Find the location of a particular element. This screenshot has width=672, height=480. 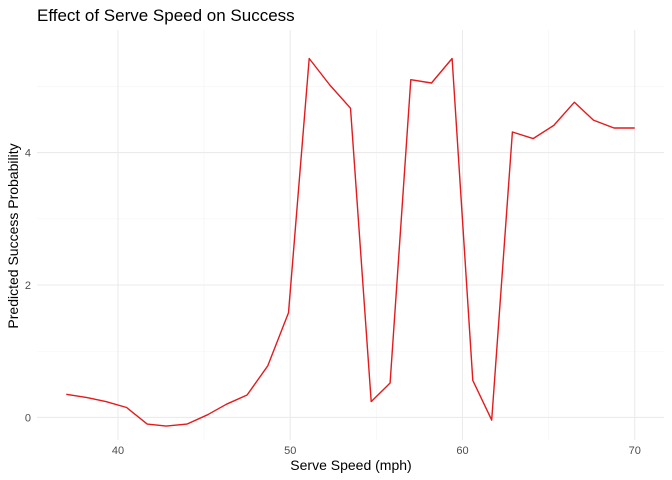

y-tick-labels: 0 2 4 is located at coordinates (28, 286).